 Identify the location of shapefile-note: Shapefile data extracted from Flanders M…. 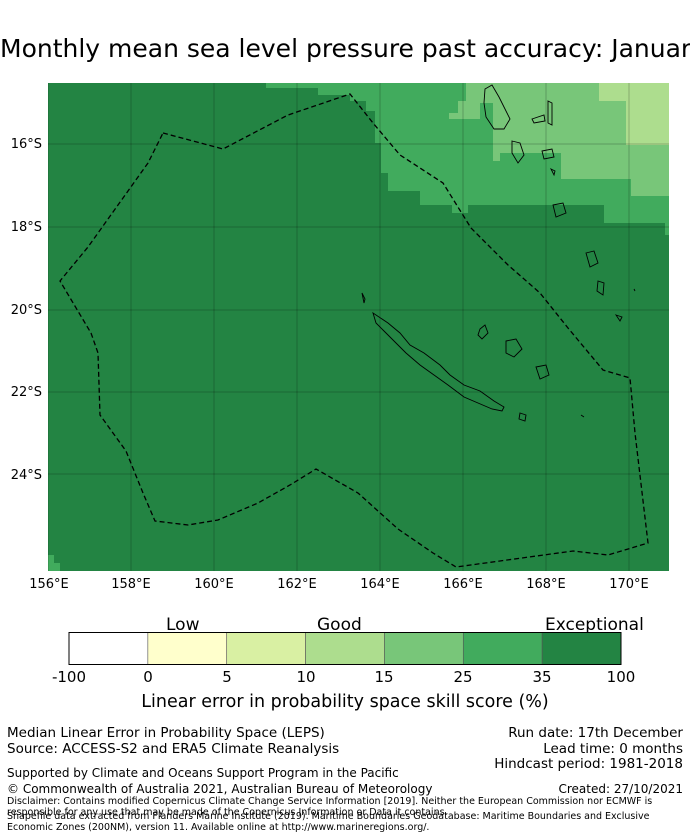
(328, 822).